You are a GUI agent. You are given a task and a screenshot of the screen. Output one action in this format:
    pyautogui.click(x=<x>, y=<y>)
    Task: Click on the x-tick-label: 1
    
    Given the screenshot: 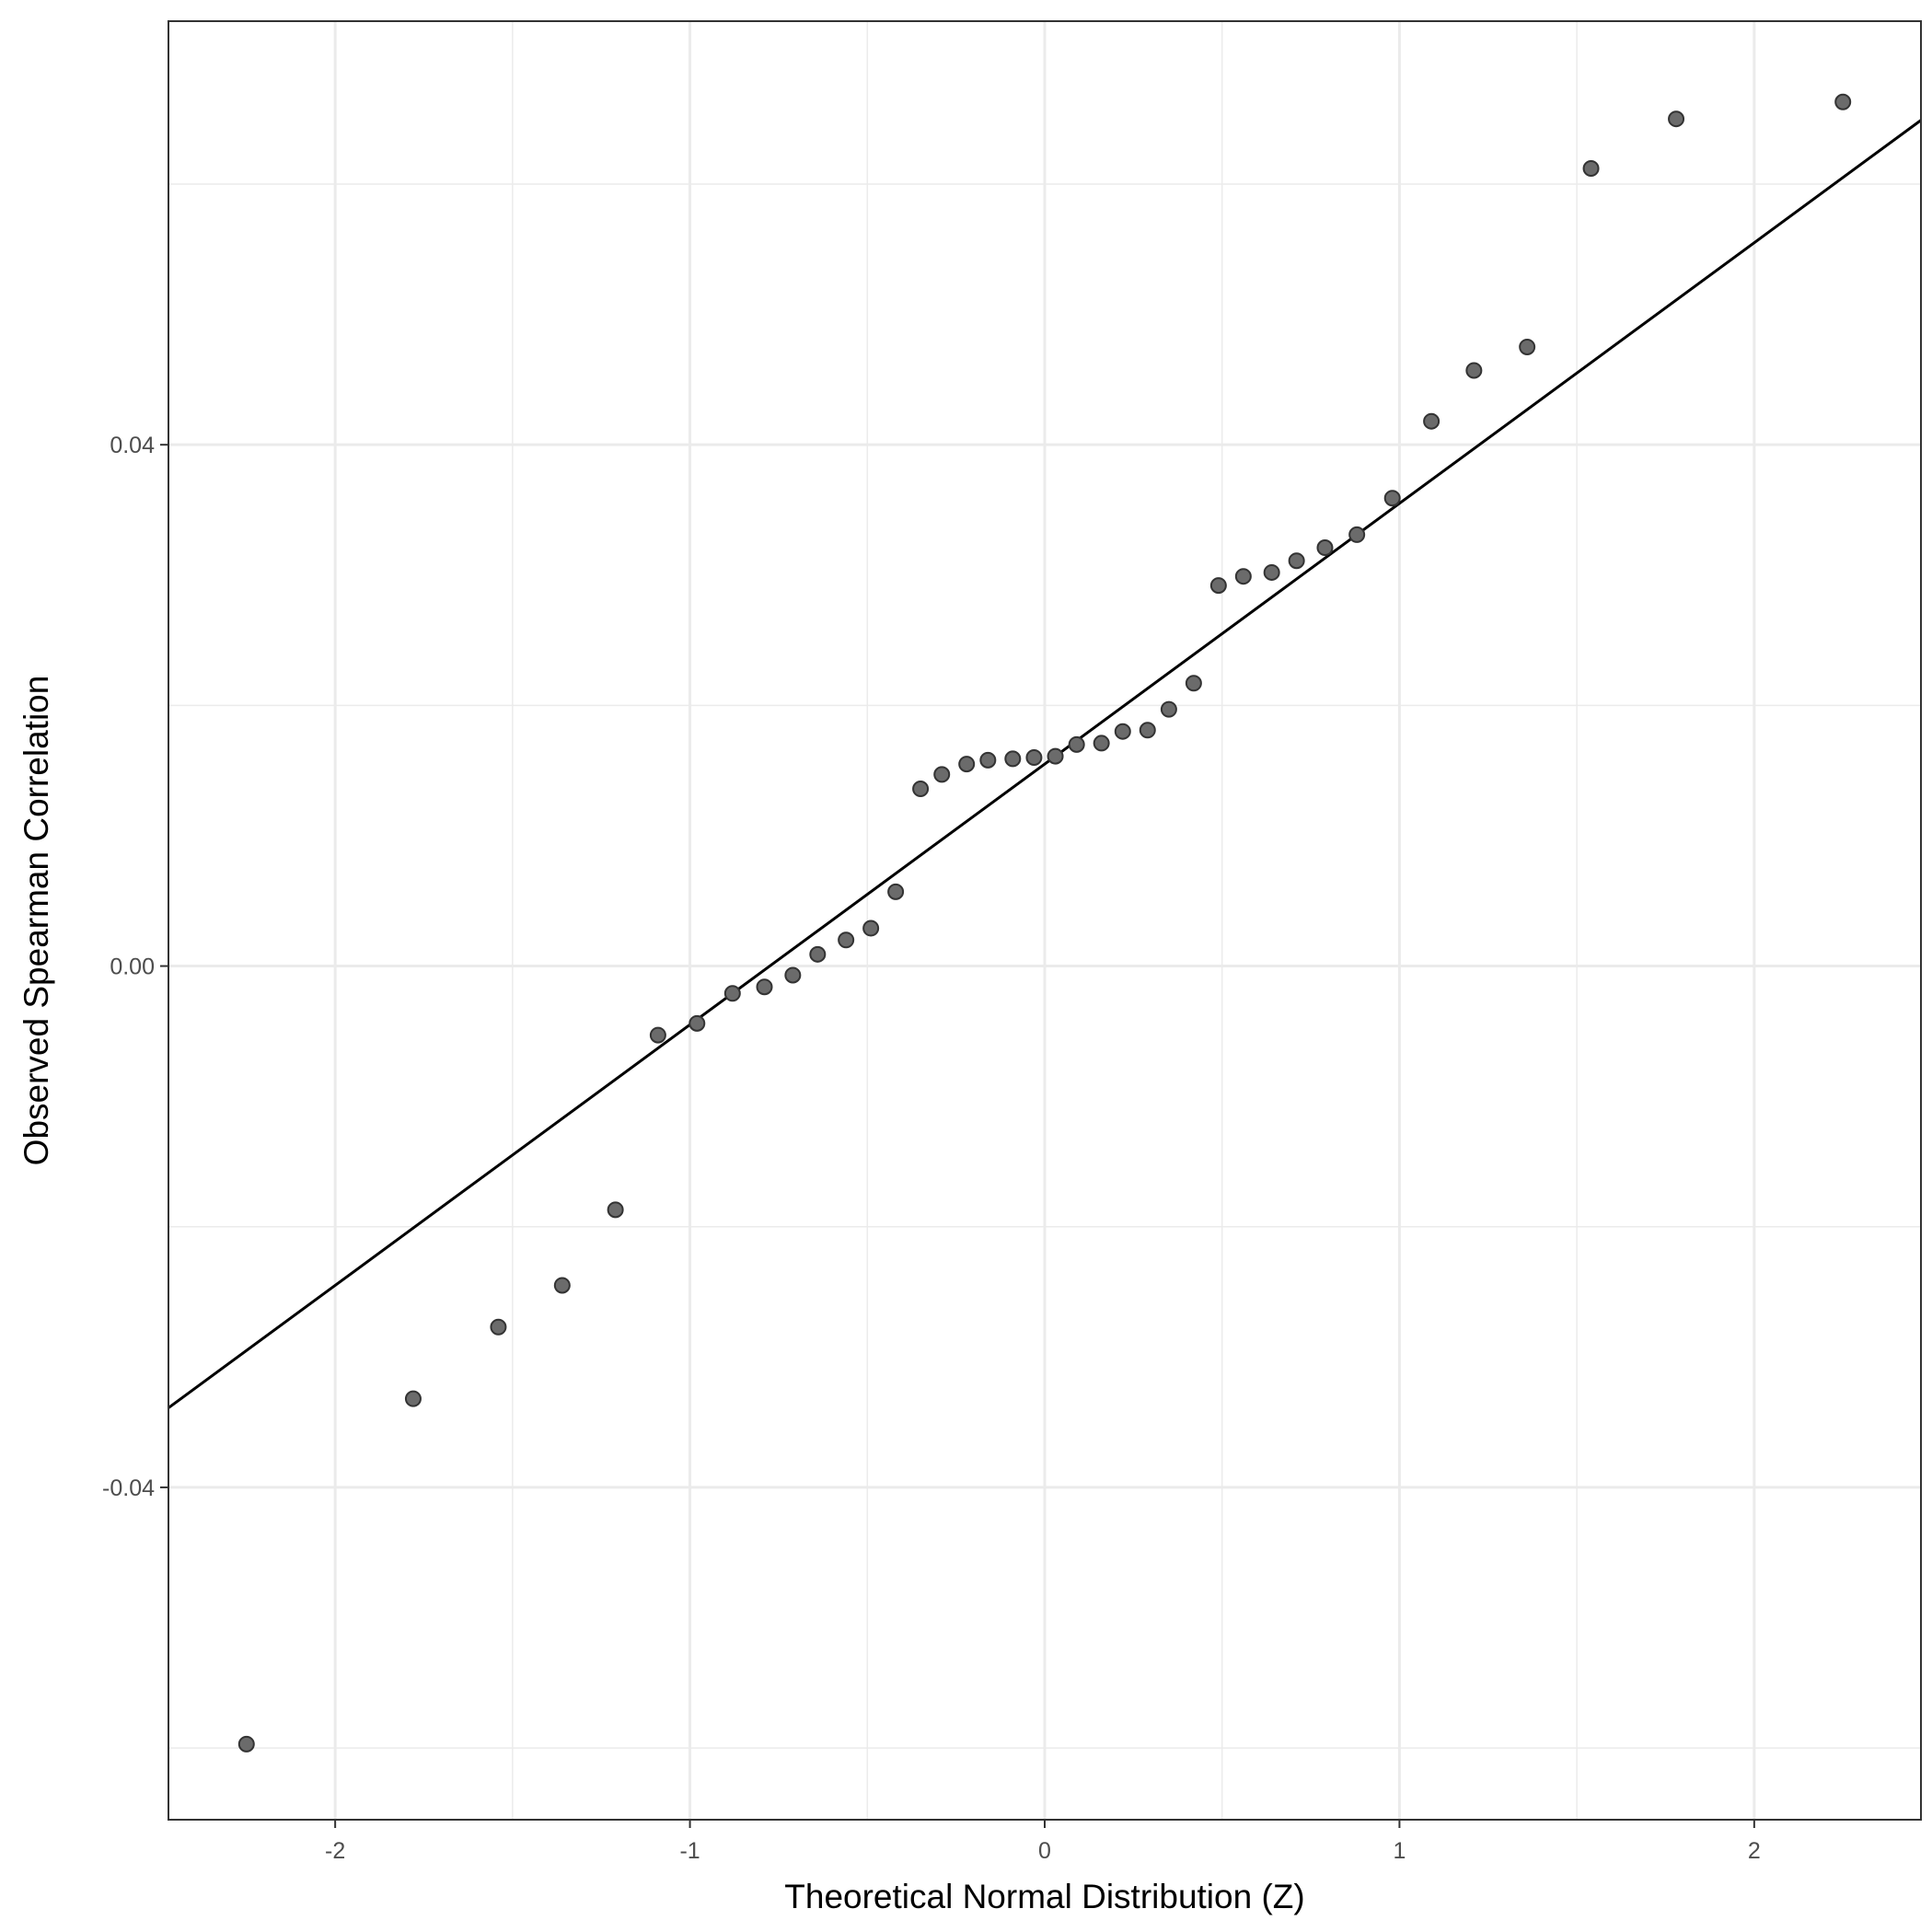 What is the action you would take?
    pyautogui.click(x=1400, y=1851)
    